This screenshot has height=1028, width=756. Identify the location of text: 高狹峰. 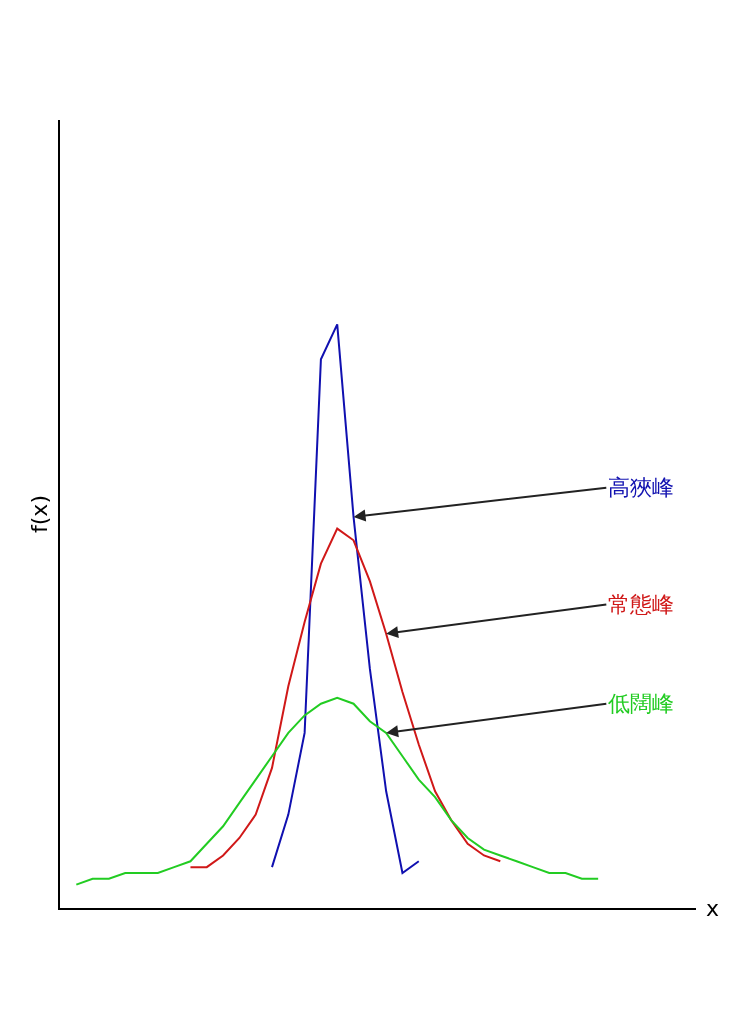
(641, 487).